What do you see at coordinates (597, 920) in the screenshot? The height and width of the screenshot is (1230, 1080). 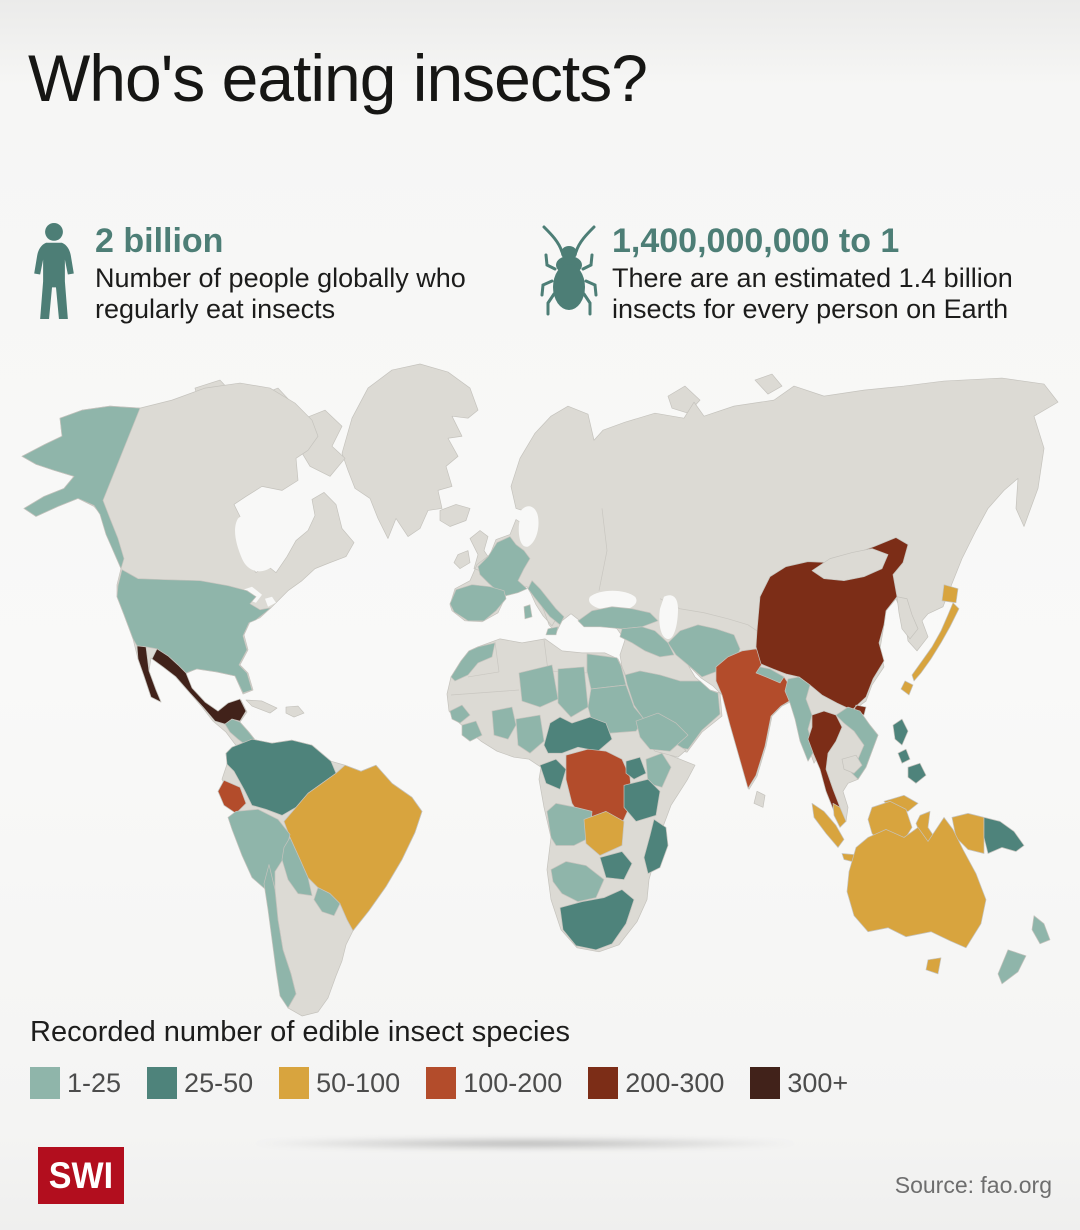 I see `region-south-africa` at bounding box center [597, 920].